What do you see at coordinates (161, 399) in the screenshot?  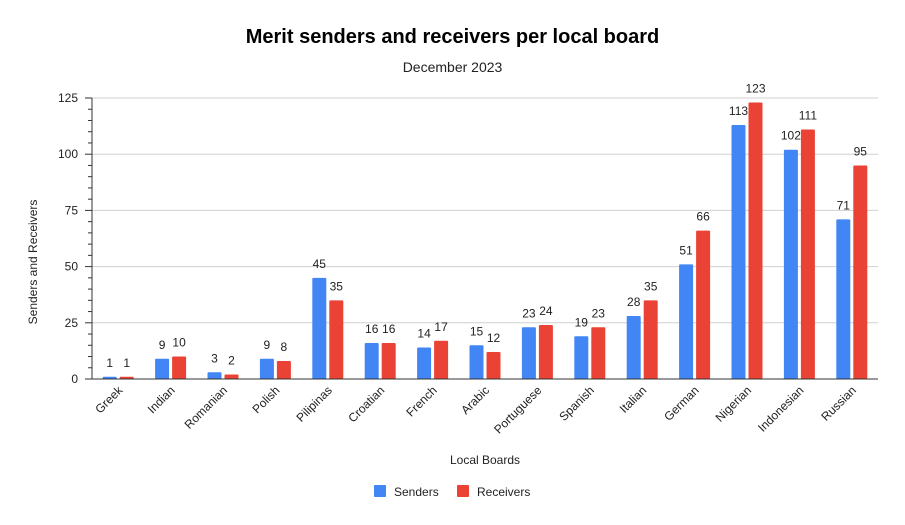 I see `x-tick-label: Indian` at bounding box center [161, 399].